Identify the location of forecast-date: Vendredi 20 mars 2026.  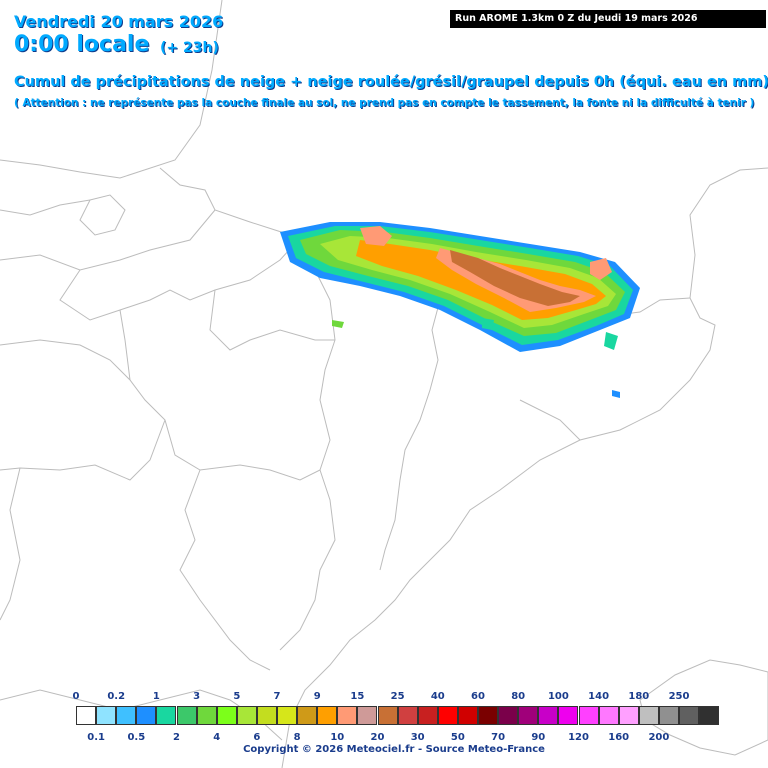
(119, 21).